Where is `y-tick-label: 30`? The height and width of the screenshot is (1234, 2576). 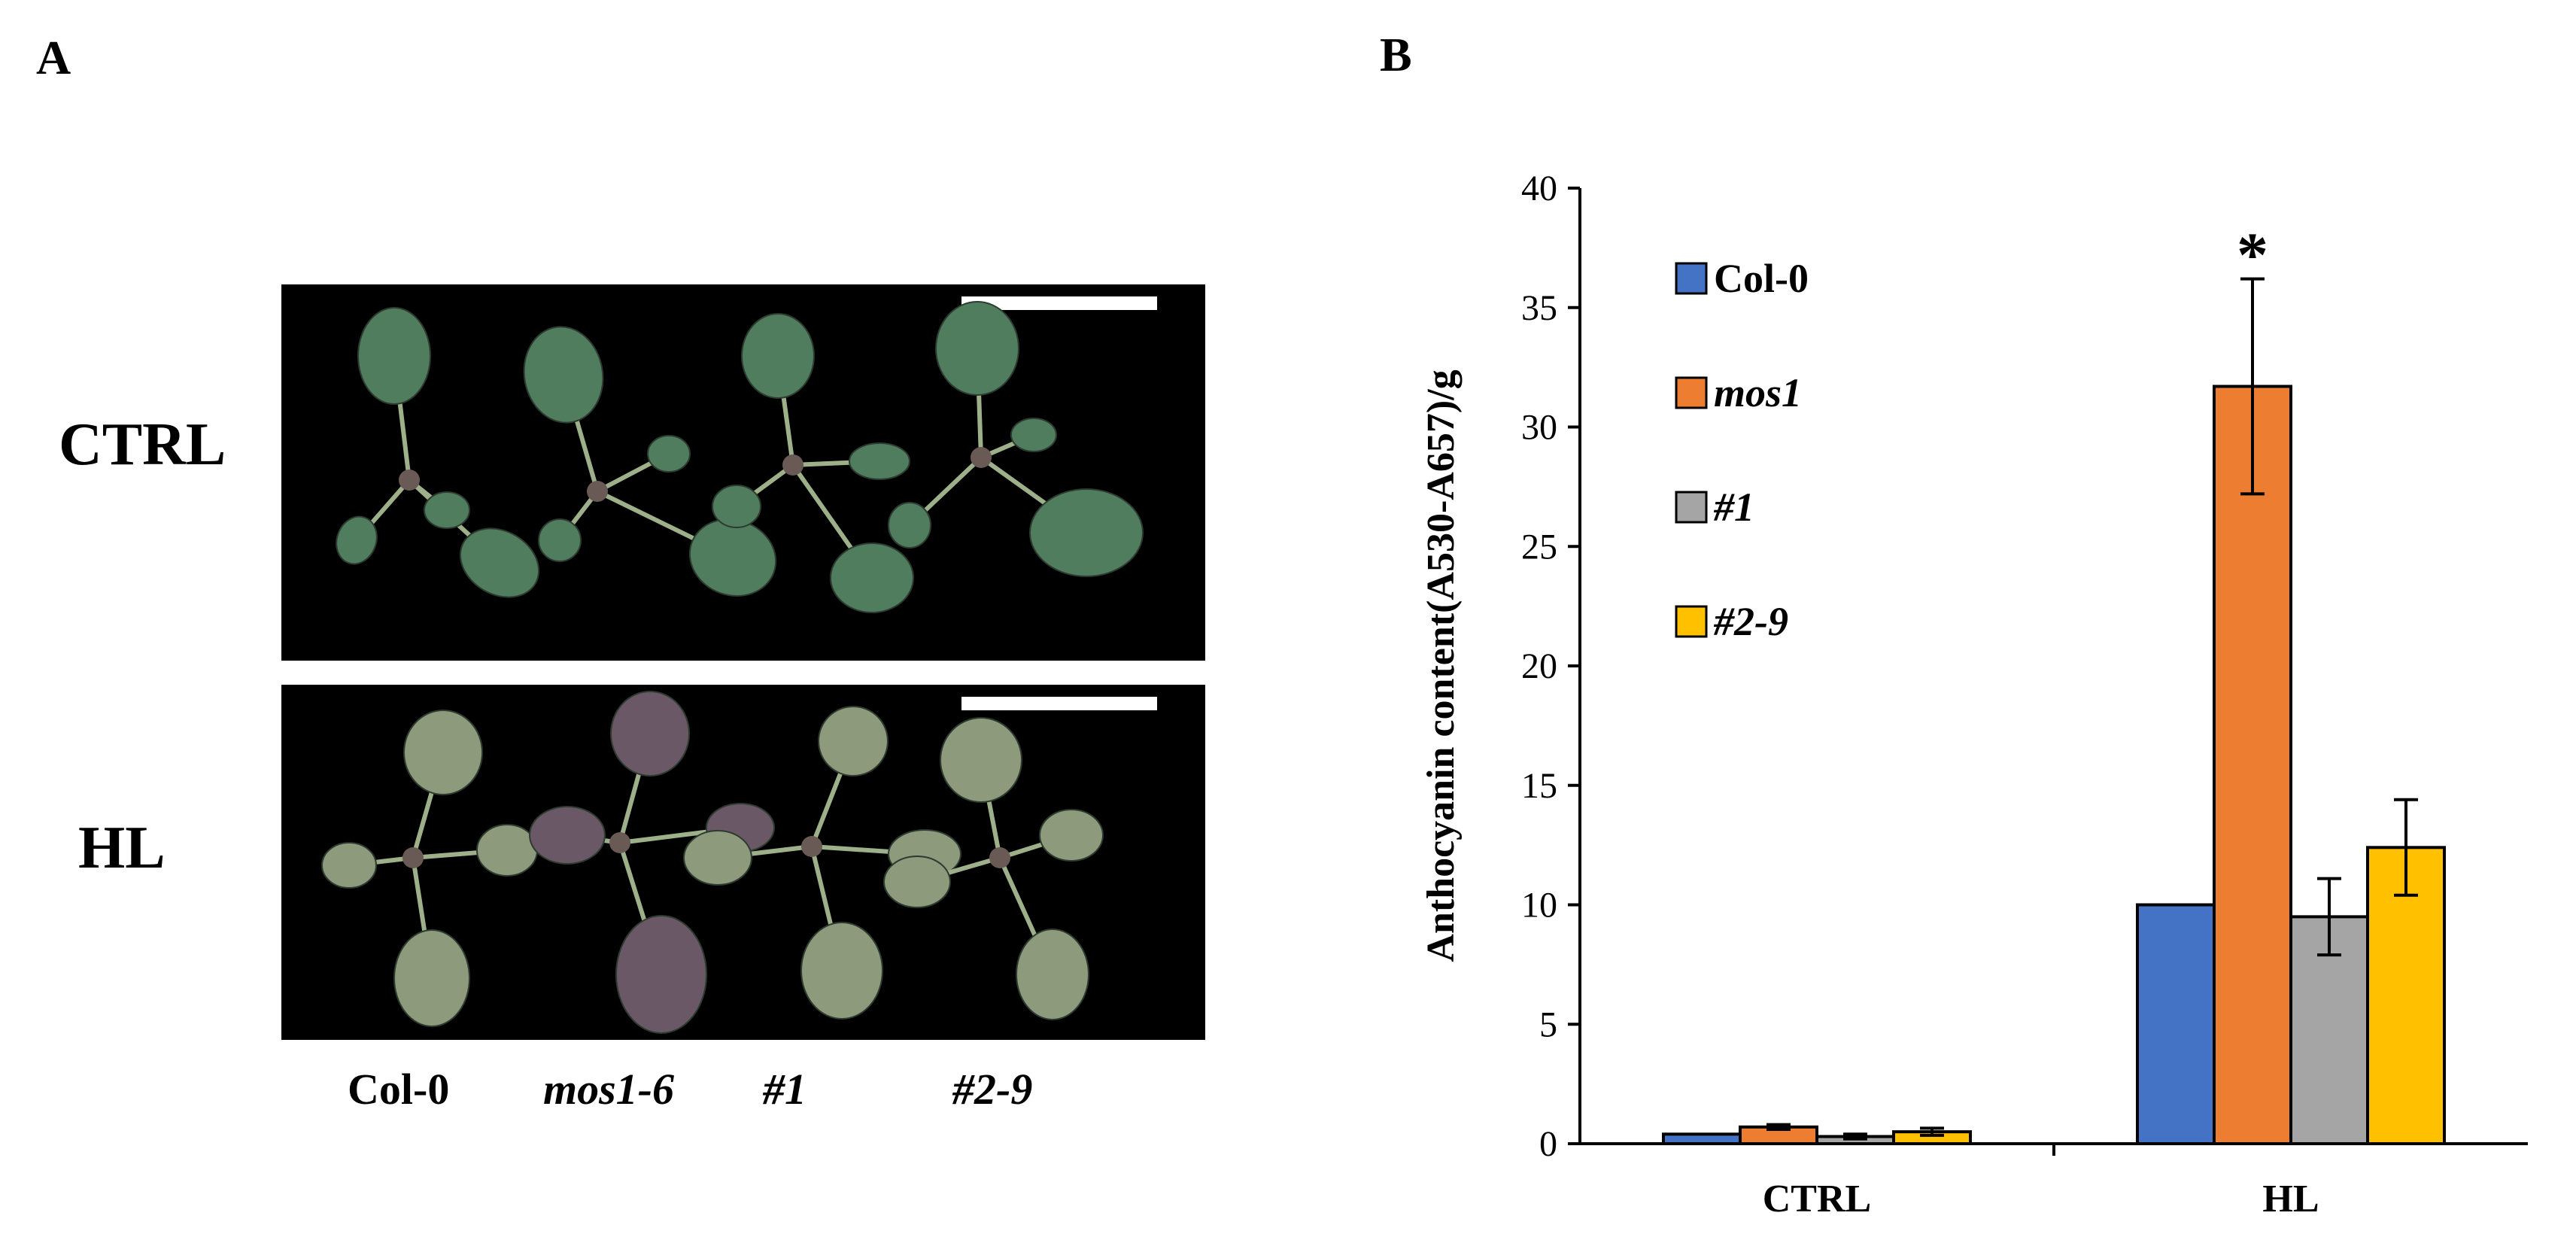
y-tick-label: 30 is located at coordinates (1539, 428).